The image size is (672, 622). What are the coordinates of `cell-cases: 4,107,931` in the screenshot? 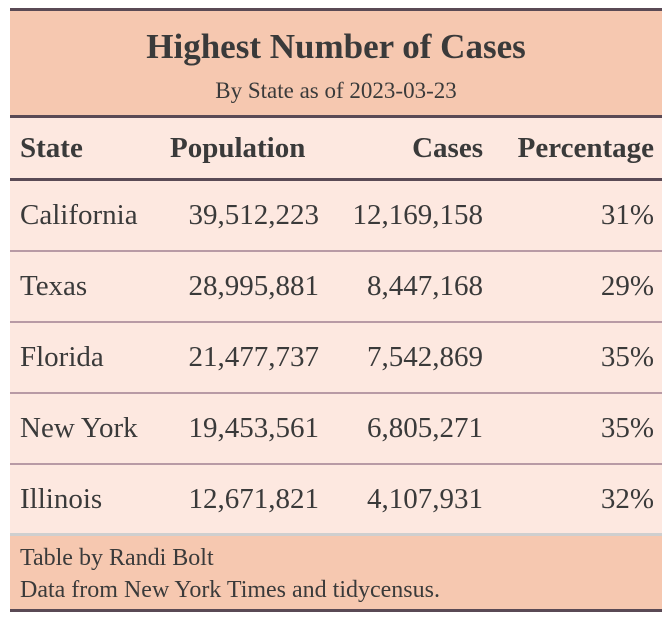 It's located at (425, 498).